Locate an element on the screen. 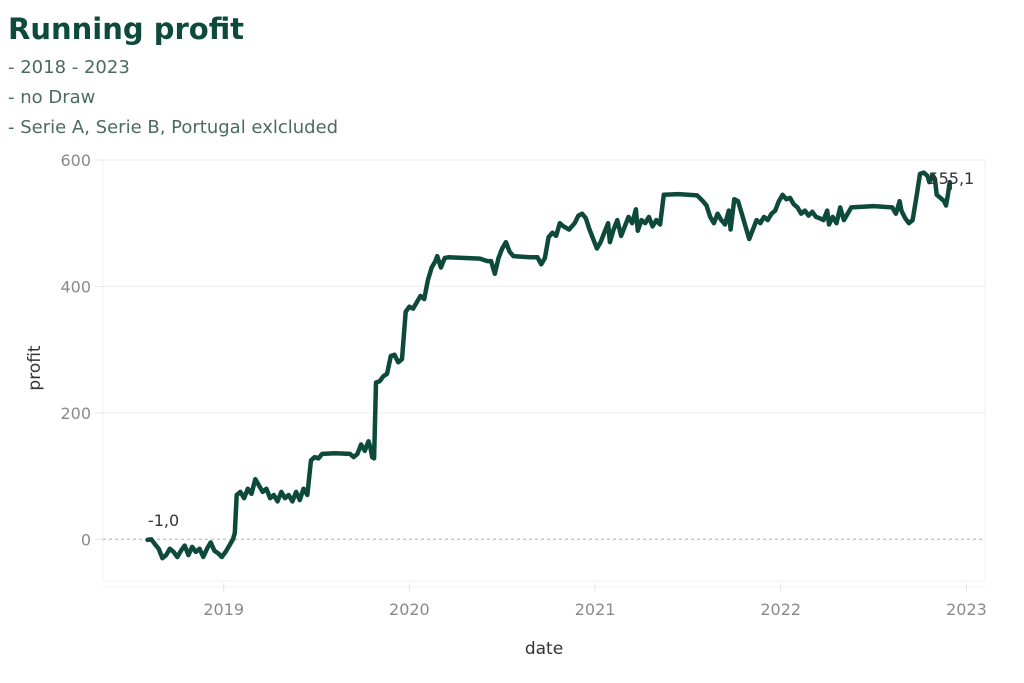  chart-title: Running profit is located at coordinates (126, 29).